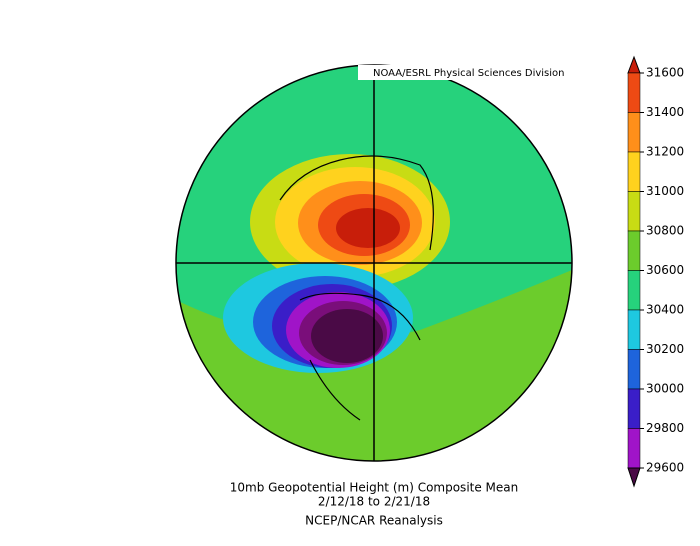 The height and width of the screenshot is (546, 700). What do you see at coordinates (665, 231) in the screenshot?
I see `colorbar-label: 30800` at bounding box center [665, 231].